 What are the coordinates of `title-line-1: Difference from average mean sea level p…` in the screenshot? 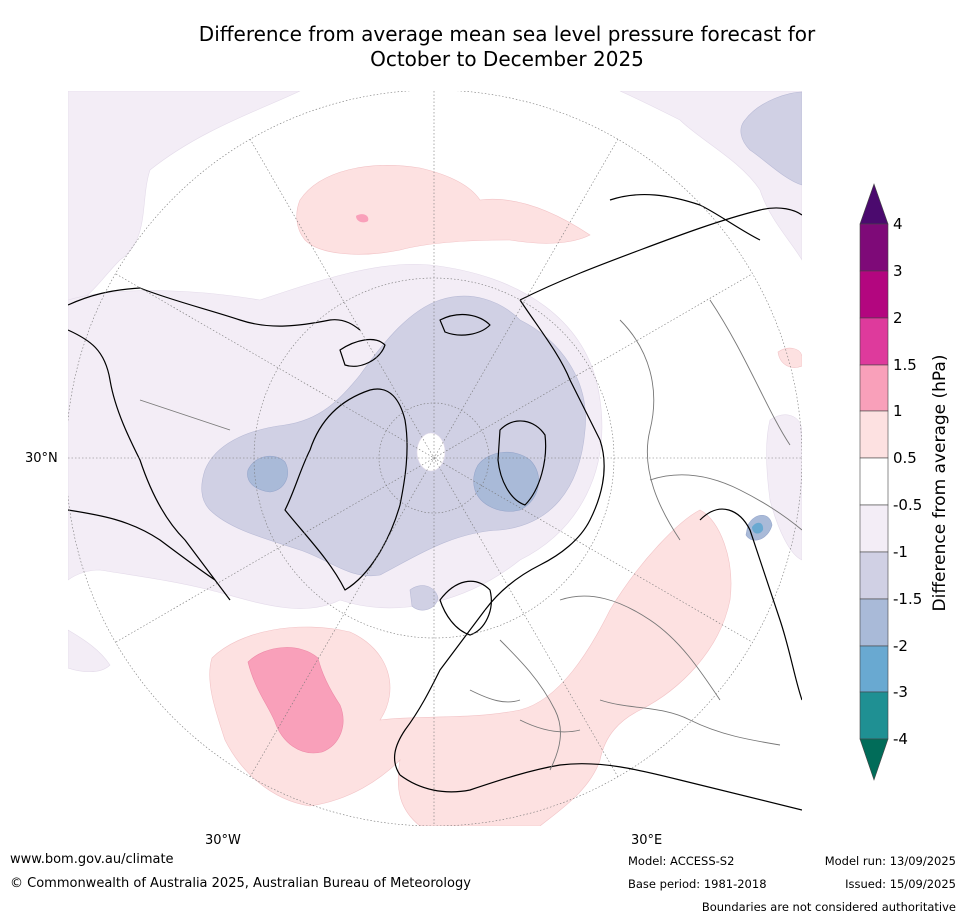 It's located at (507, 34).